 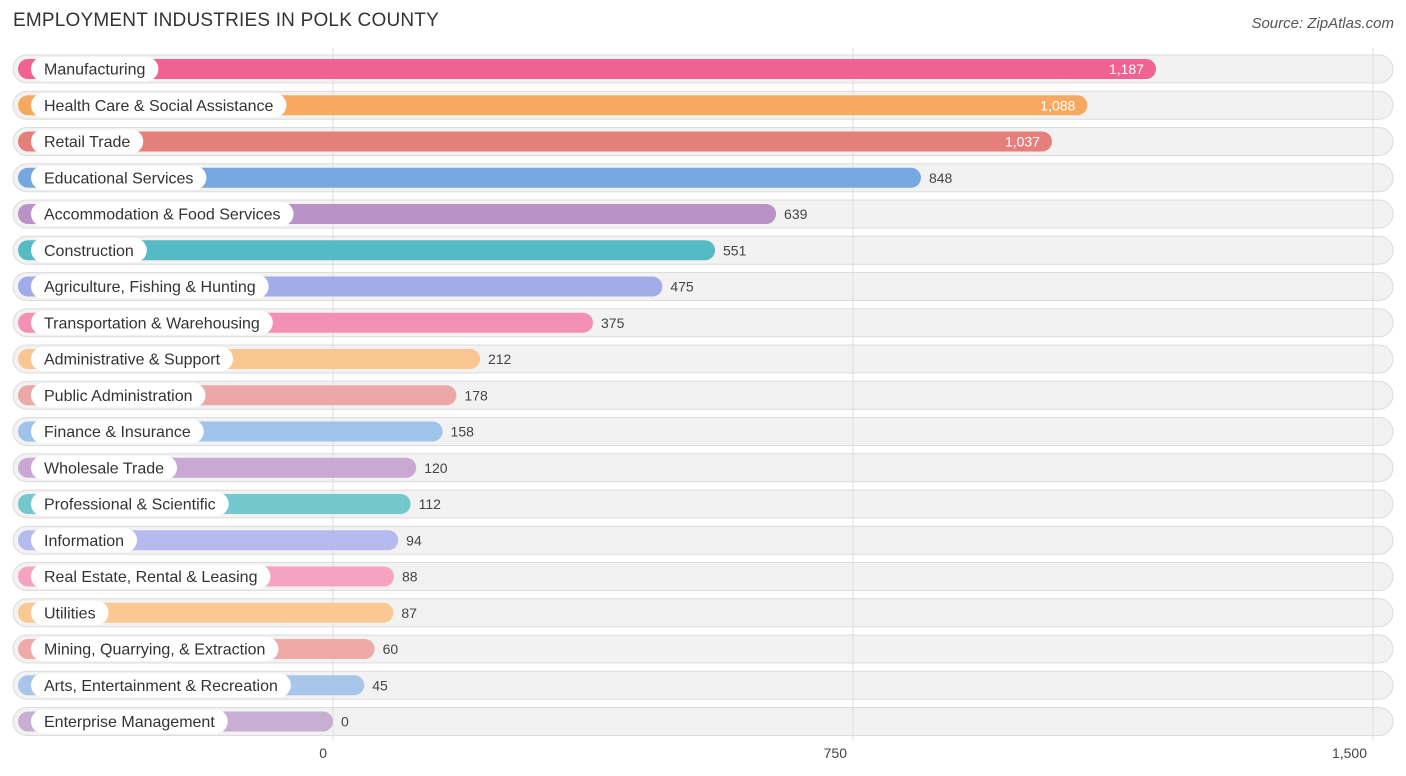 I want to click on value-label: 1,088, so click(x=1057, y=105).